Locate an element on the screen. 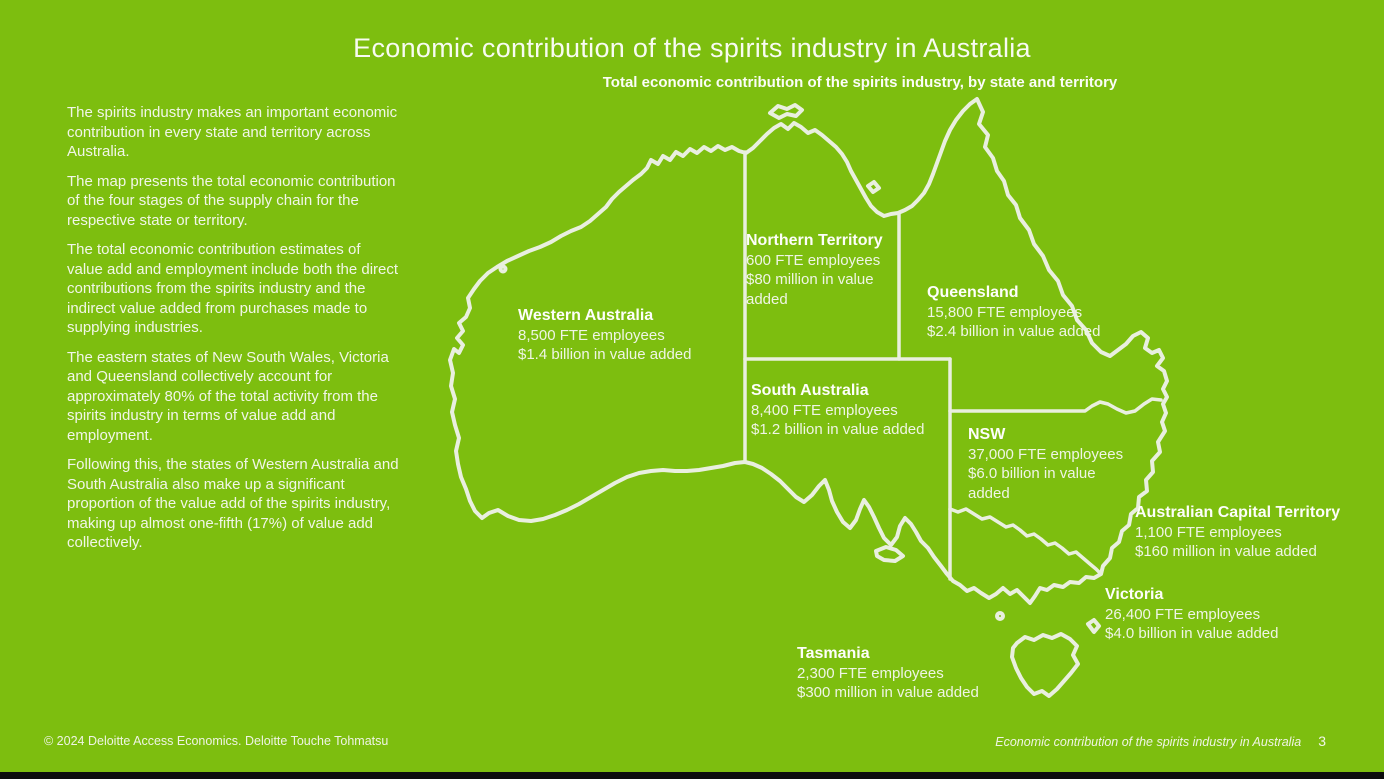 Image resolution: width=1384 pixels, height=779 pixels. region-employees: 15,800 FTE employees is located at coordinates (1005, 312).